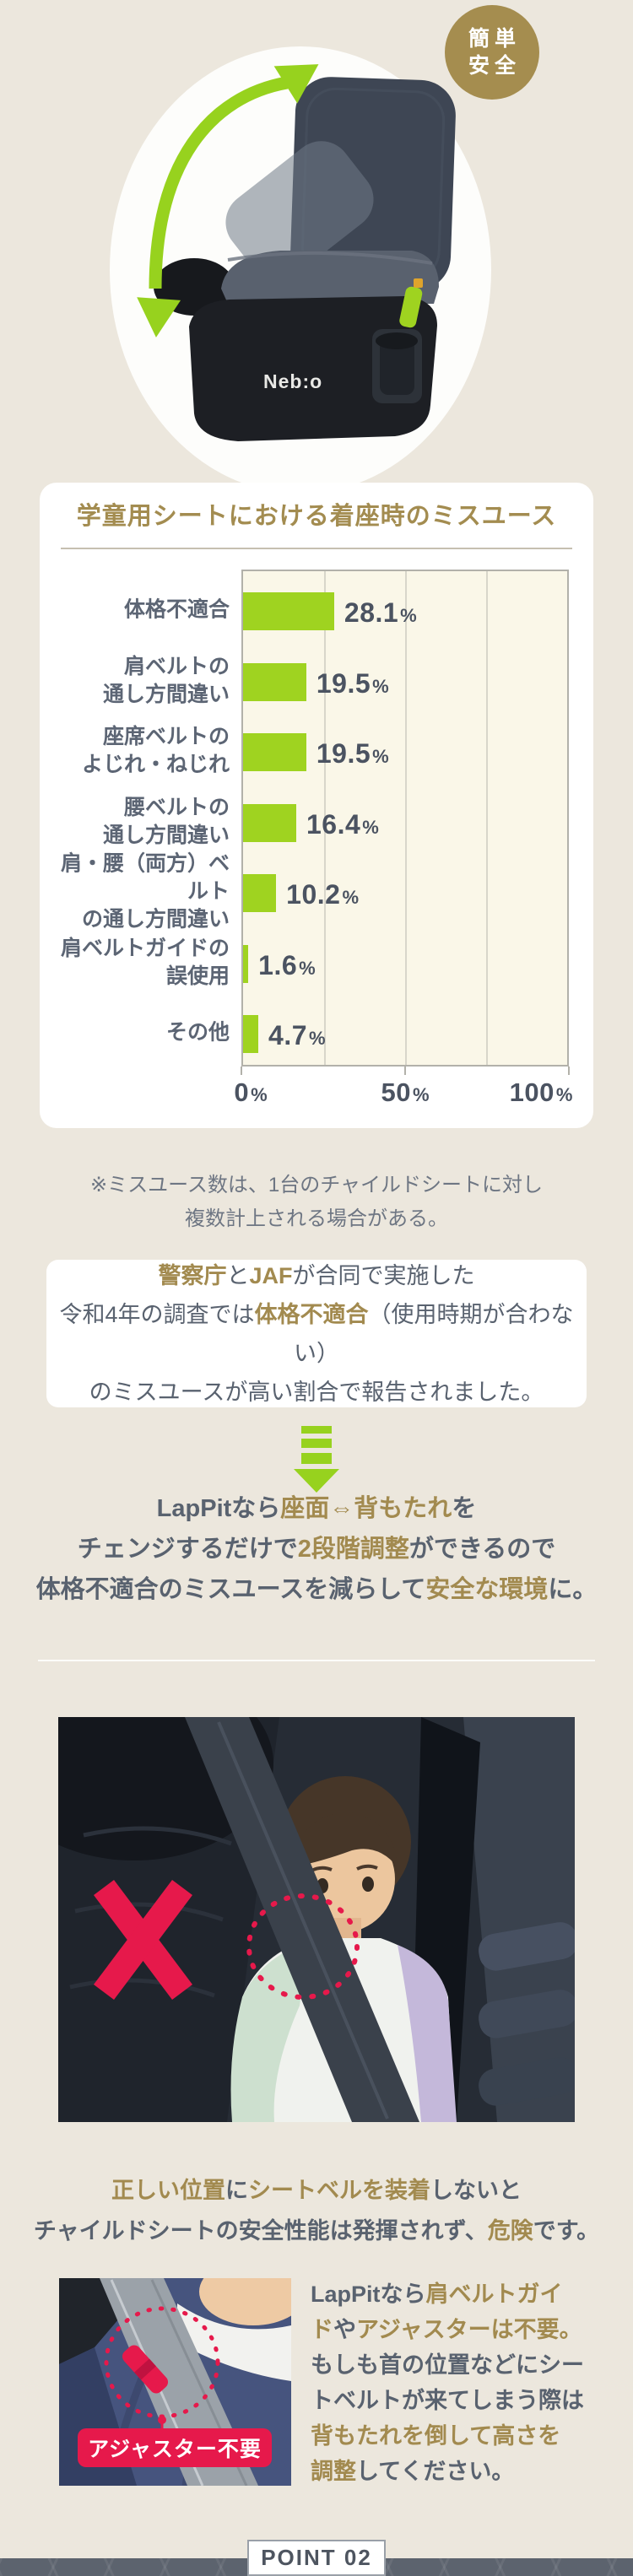  I want to click on rotate-arrow-icon, so click(228, 201).